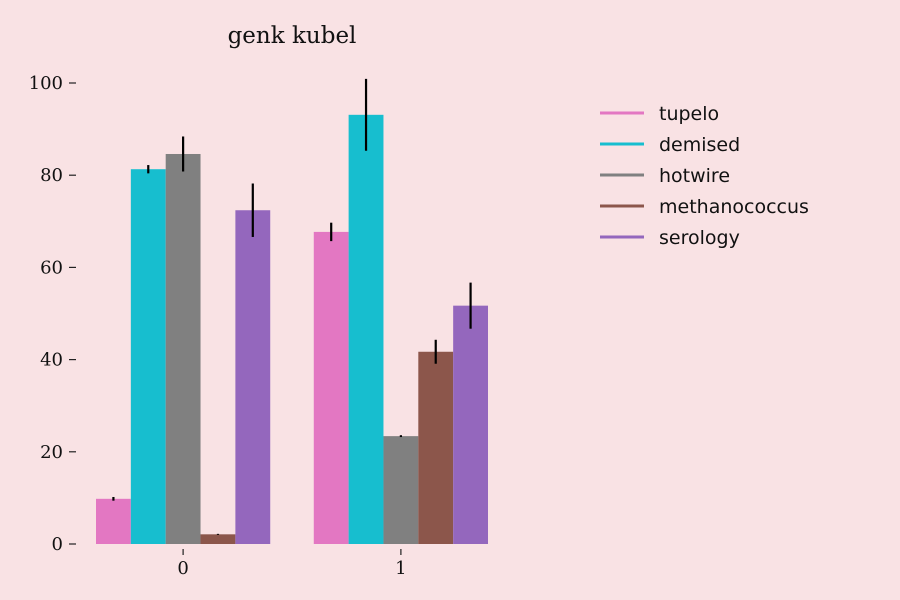 The width and height of the screenshot is (900, 600). What do you see at coordinates (46, 83) in the screenshot?
I see `y-tick-label-100: 100` at bounding box center [46, 83].